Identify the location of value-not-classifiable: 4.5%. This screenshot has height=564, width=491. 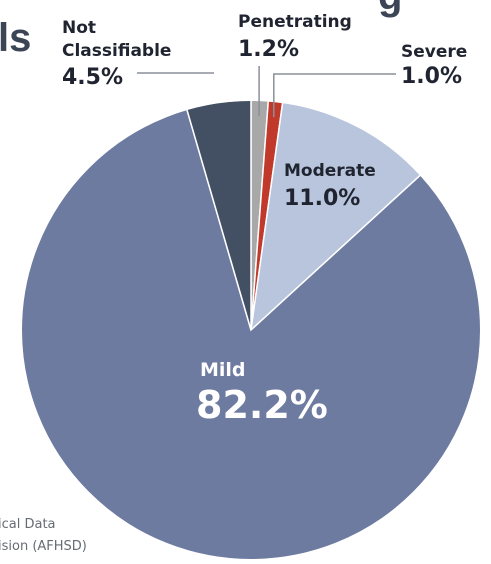
(92, 77).